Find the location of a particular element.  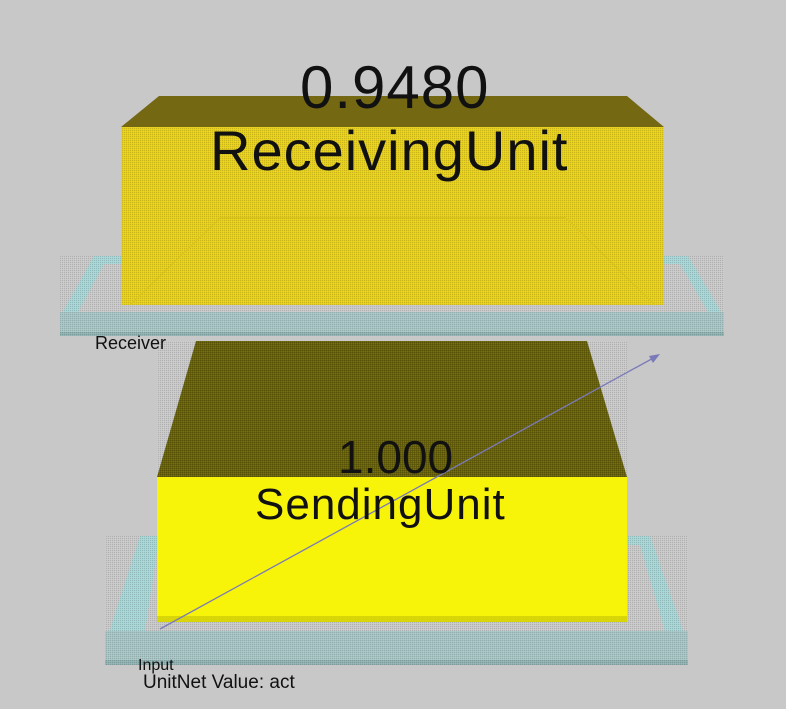

receiving-unit-top-face is located at coordinates (392, 111).